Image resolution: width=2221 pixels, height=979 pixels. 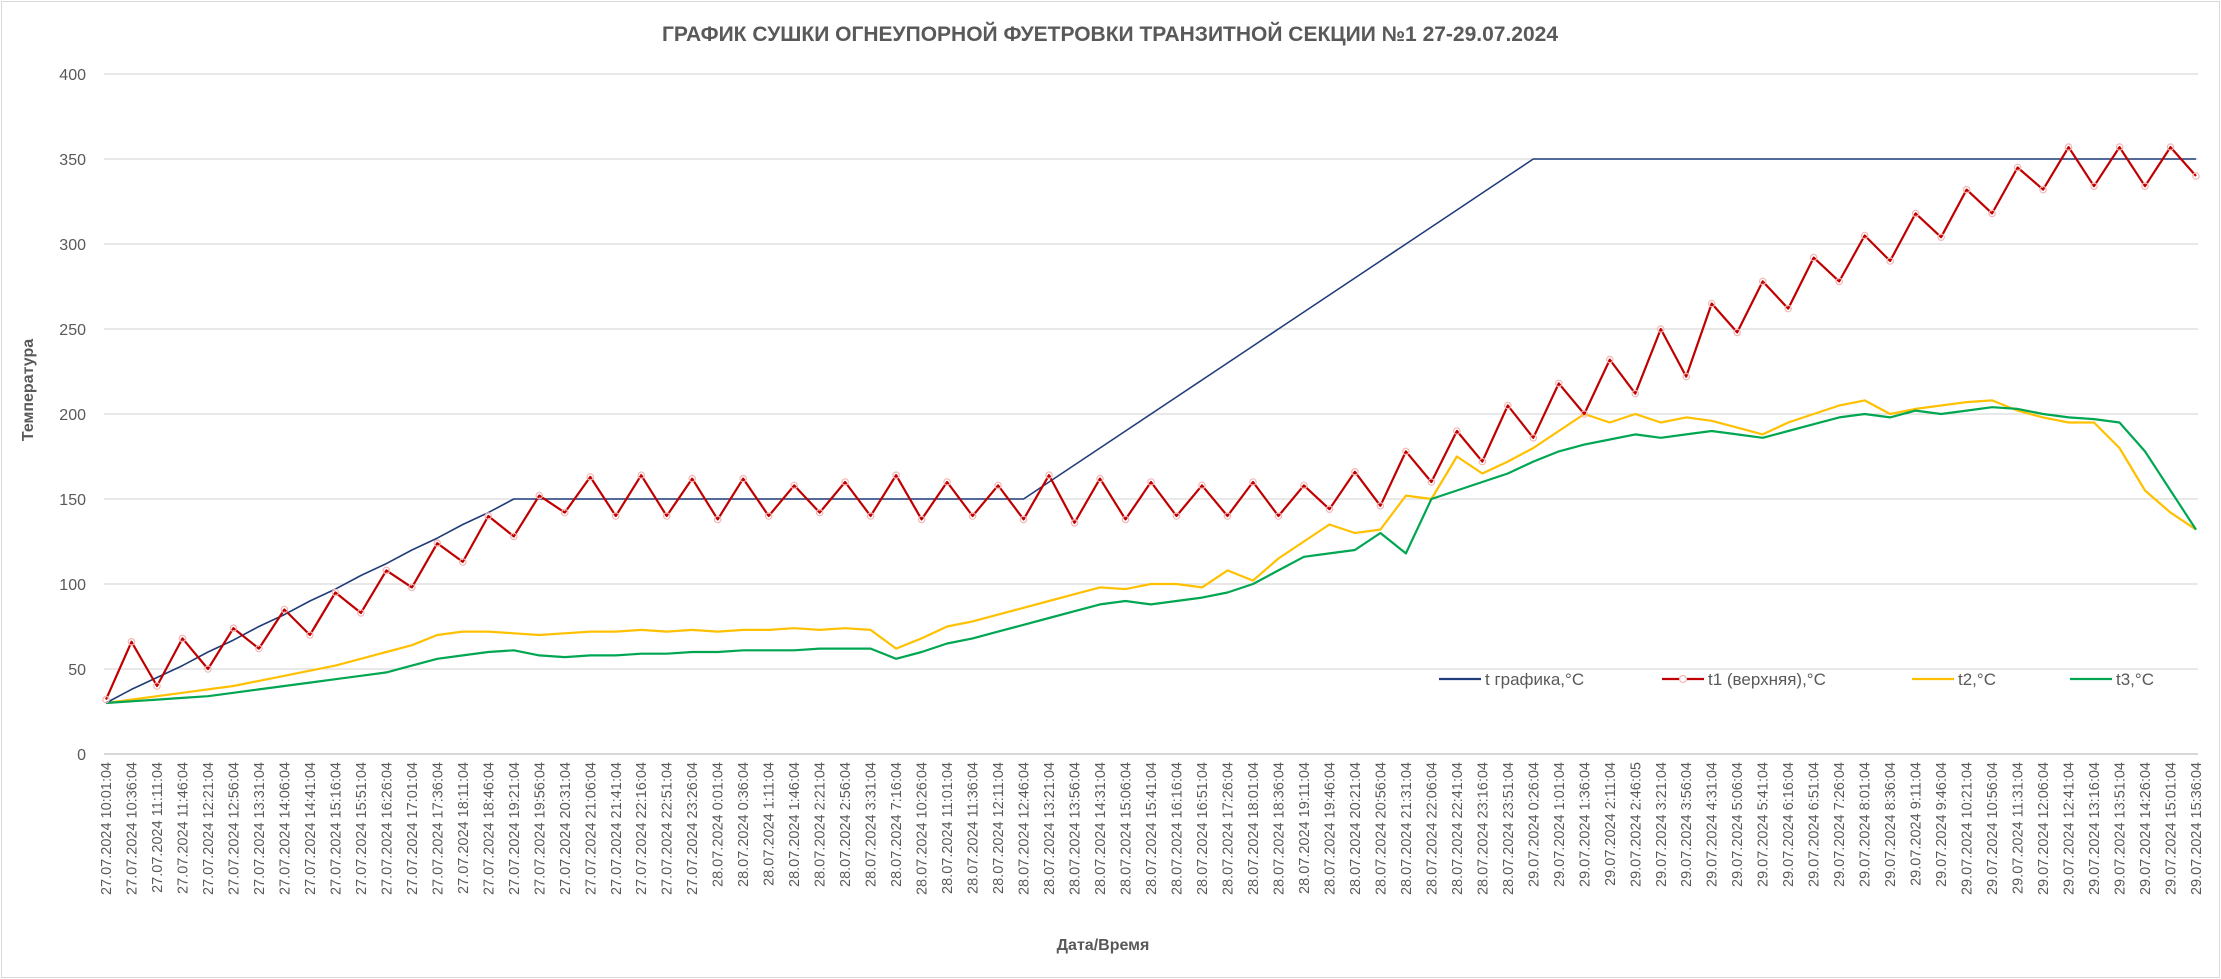 I want to click on x-tick-label: 28.07.2024 20:56:04, so click(x=1381, y=828).